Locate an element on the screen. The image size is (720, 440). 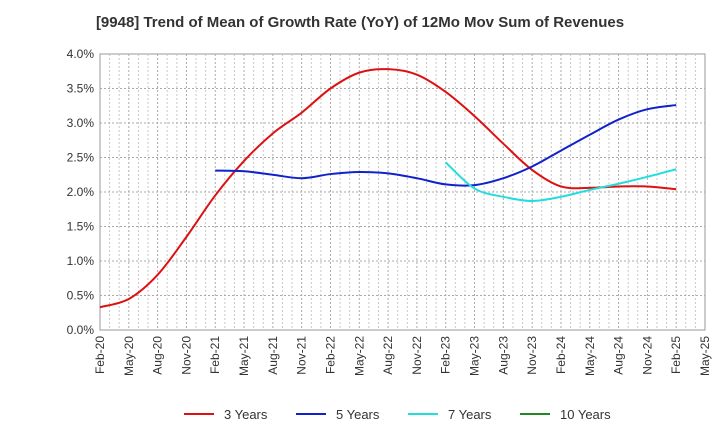
x-tick-label: Feb-25 is located at coordinates (676, 355).